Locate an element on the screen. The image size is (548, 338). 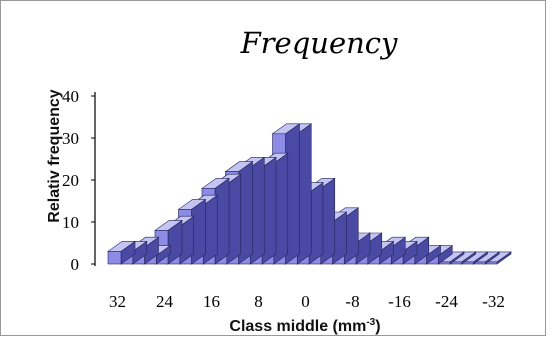
x-tick-labels: 32 24 16 8 0 -8 -16 -24 -32 is located at coordinates (307, 301).